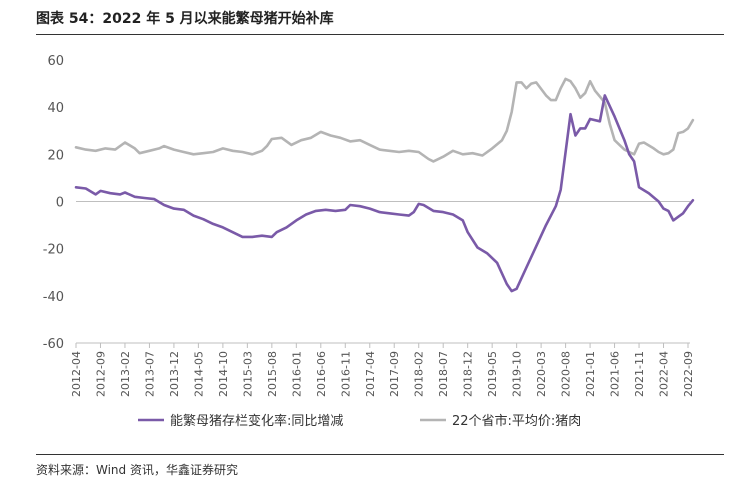 This screenshot has width=730, height=481. Describe the element at coordinates (468, 374) in the screenshot. I see `x-tick-label: 2018-12` at that location.